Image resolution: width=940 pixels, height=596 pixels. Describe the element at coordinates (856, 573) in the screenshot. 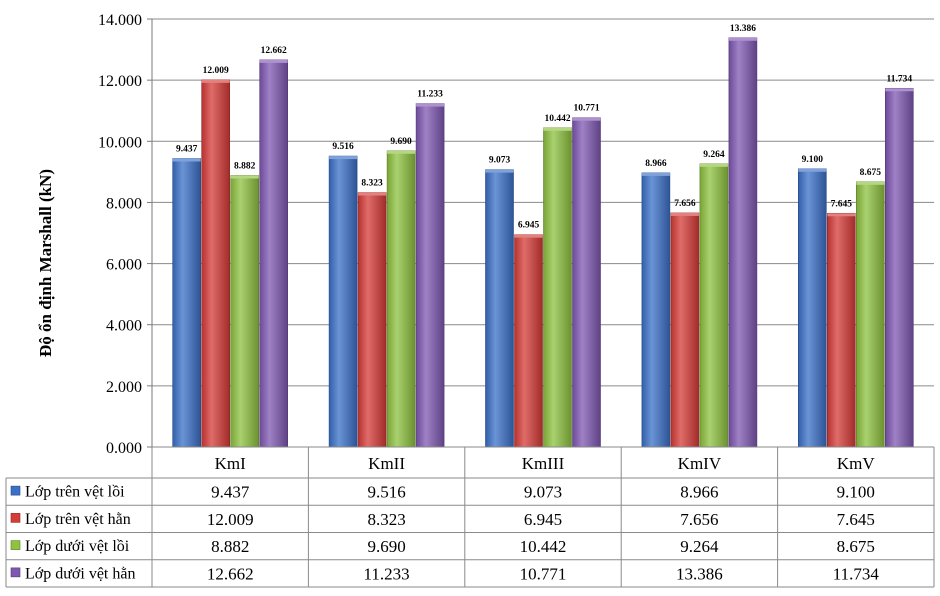

I see `table-cell: 11.734` at that location.